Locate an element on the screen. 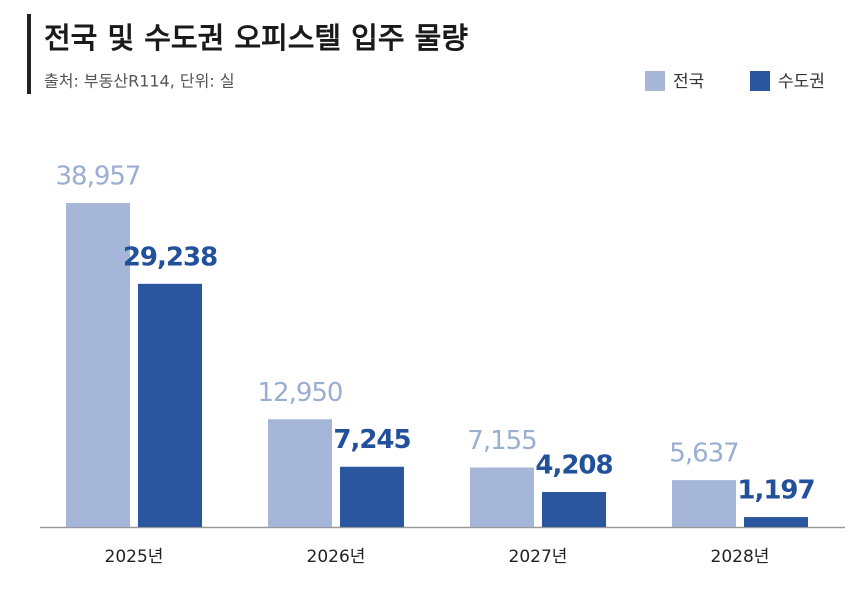 The height and width of the screenshot is (591, 862). value-label: 12,950 is located at coordinates (300, 393).